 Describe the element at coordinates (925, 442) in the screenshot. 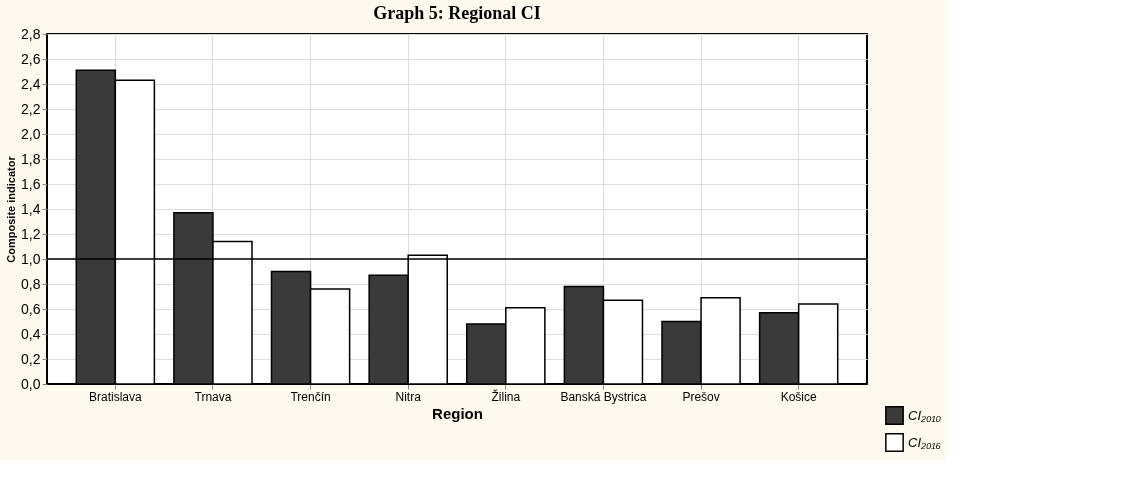

I see `legend-label: CI₂₀₁₆` at that location.